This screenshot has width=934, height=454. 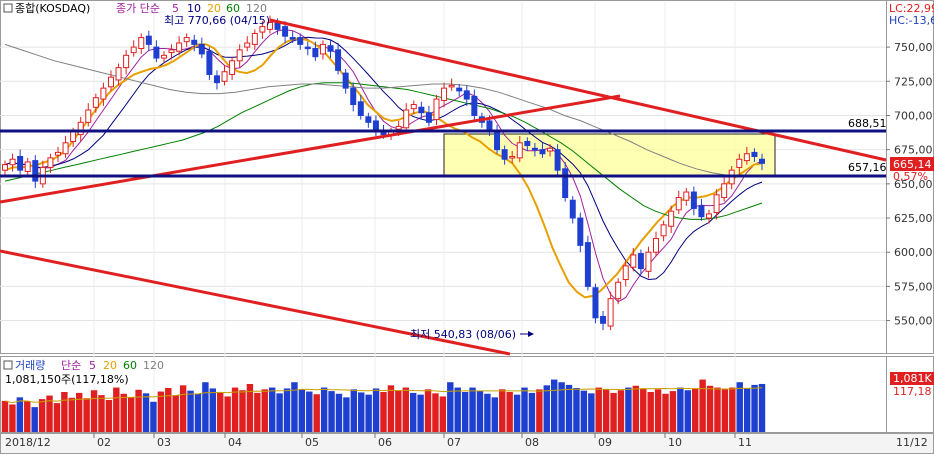 What do you see at coordinates (175, 8) in the screenshot?
I see `ma-period-5: 5` at bounding box center [175, 8].